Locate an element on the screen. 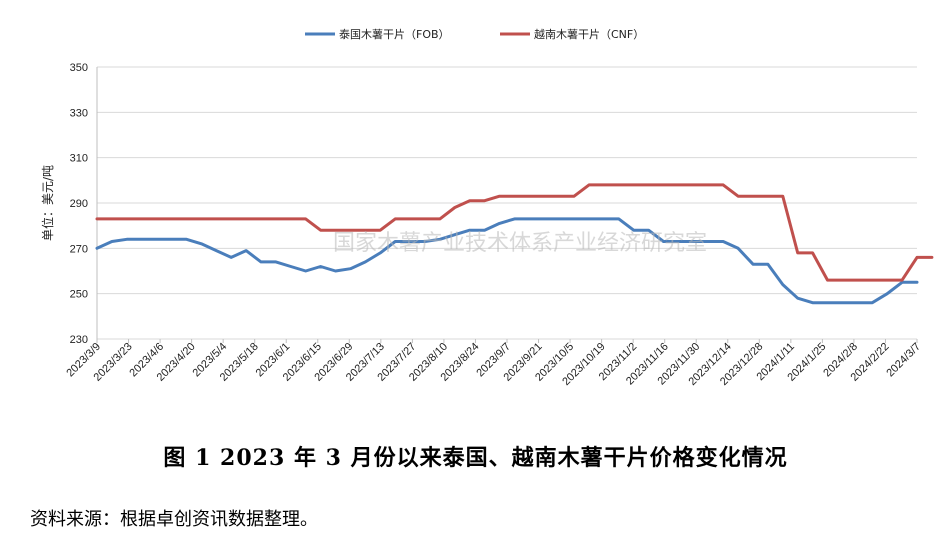 The height and width of the screenshot is (538, 951). y-tick-label: 250 is located at coordinates (79, 295).